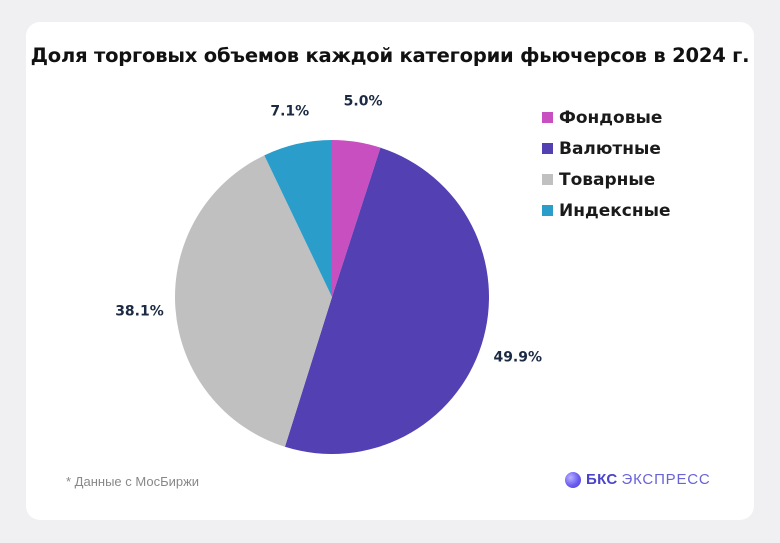 The height and width of the screenshot is (543, 780). Describe the element at coordinates (289, 112) in the screenshot. I see `data-label-indeksnye: 7.1%` at that location.